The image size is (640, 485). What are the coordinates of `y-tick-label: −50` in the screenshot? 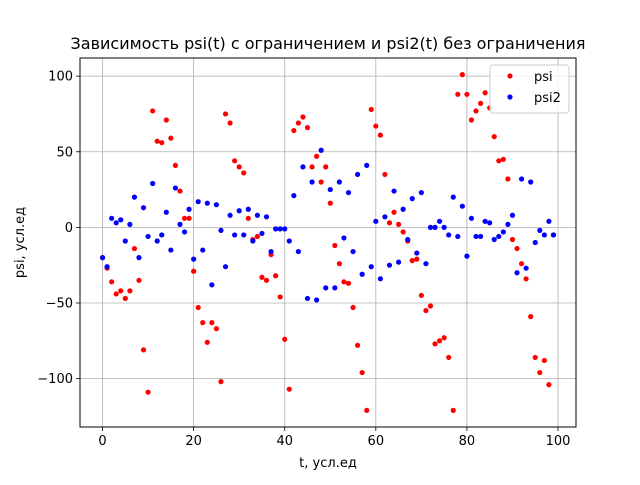 It's located at (59, 303).